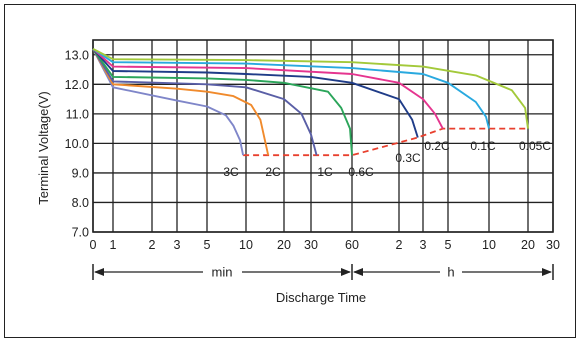  What do you see at coordinates (437, 146) in the screenshot?
I see `curve-label: 0.2C` at bounding box center [437, 146].